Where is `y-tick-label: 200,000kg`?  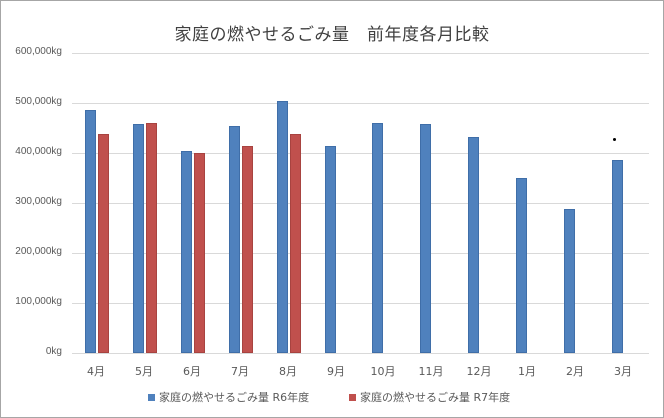
y-tick-label: 200,000kg is located at coordinates (38, 251).